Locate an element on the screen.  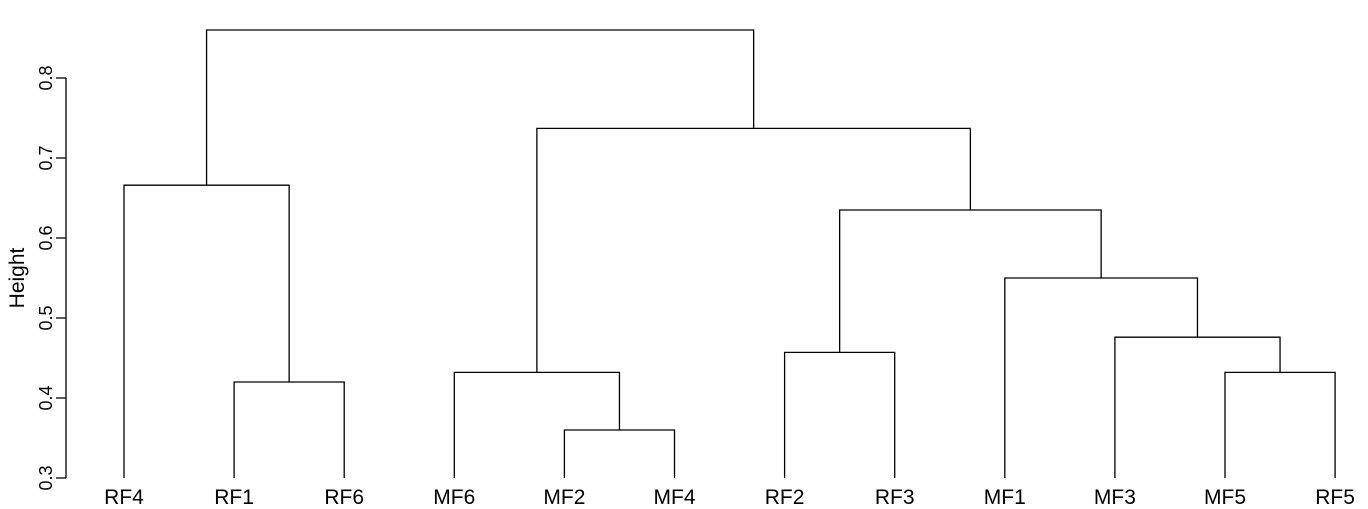
leaf-label: MF1 is located at coordinates (1005, 497).